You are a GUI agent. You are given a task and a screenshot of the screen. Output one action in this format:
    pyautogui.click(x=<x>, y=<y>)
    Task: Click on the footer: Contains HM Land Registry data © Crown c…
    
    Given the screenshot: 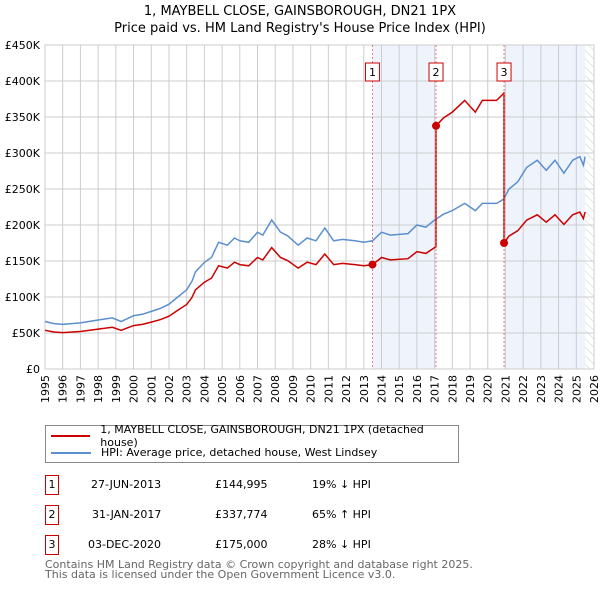 What is the action you would take?
    pyautogui.click(x=259, y=569)
    